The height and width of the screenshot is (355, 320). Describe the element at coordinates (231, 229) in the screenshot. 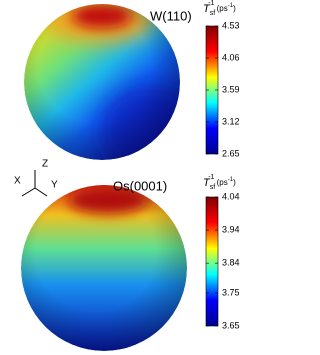

I see `colorbar-tick-label: 3.94` at that location.